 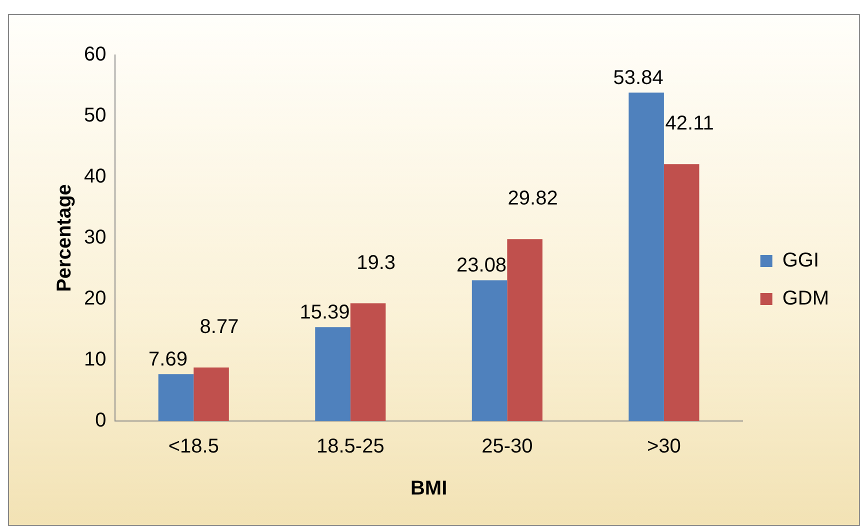 What do you see at coordinates (95, 237) in the screenshot?
I see `y-tick-label: 30` at bounding box center [95, 237].